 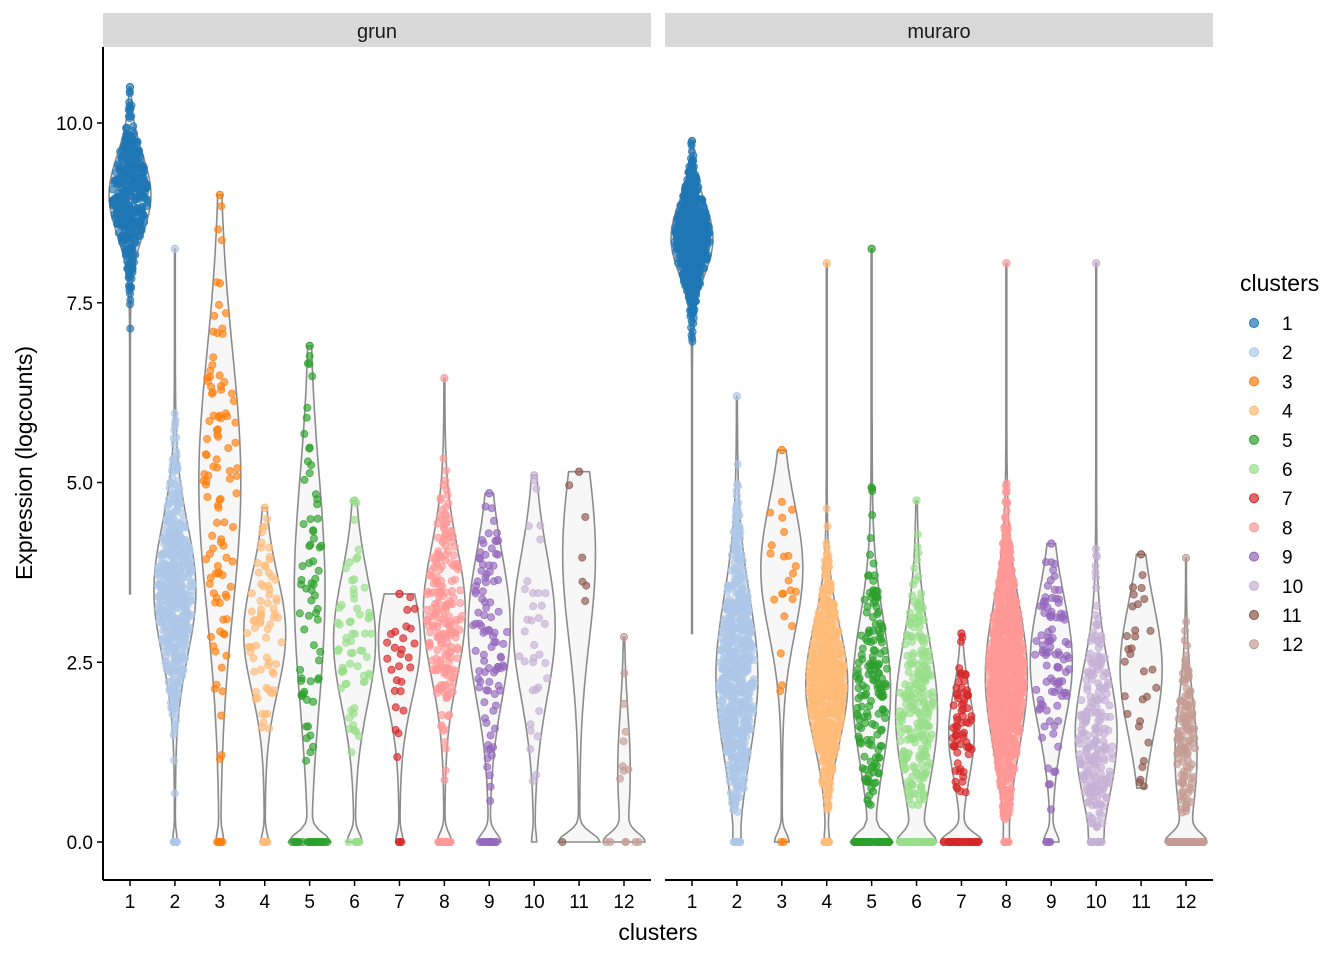 I want to click on y-tick-label: 5.0, so click(x=80, y=484).